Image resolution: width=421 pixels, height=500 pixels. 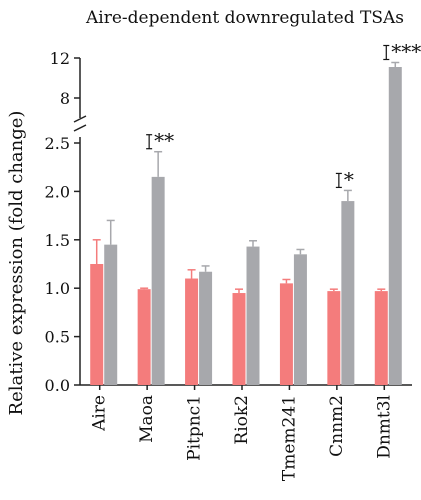 What do you see at coordinates (164, 141) in the screenshot?
I see `significance-label: **` at bounding box center [164, 141].